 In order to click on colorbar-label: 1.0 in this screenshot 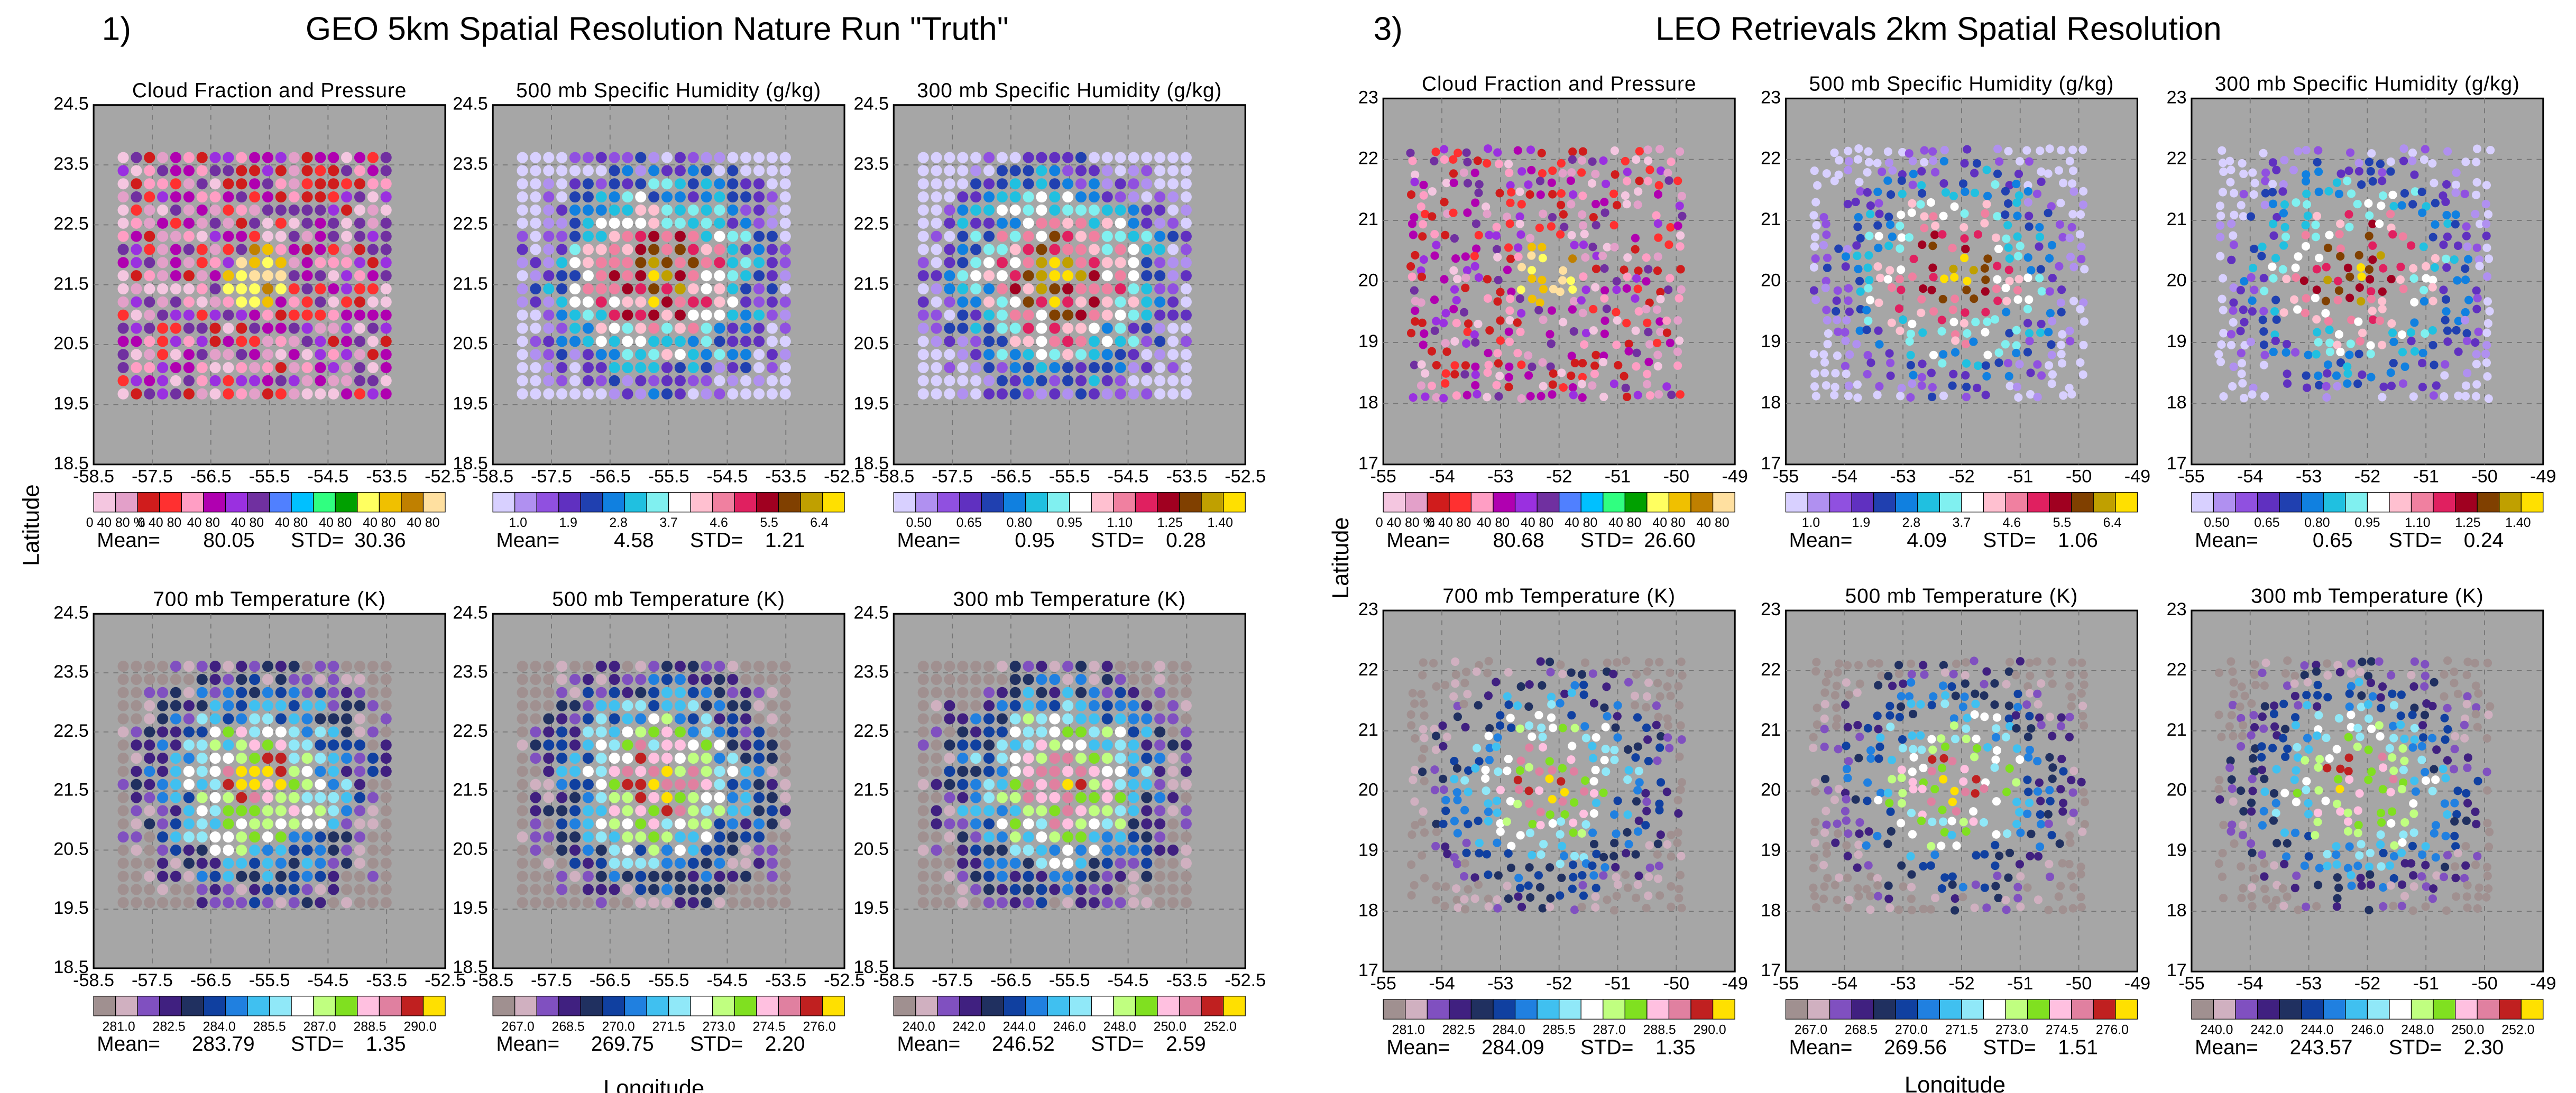, I will do `click(1811, 523)`.